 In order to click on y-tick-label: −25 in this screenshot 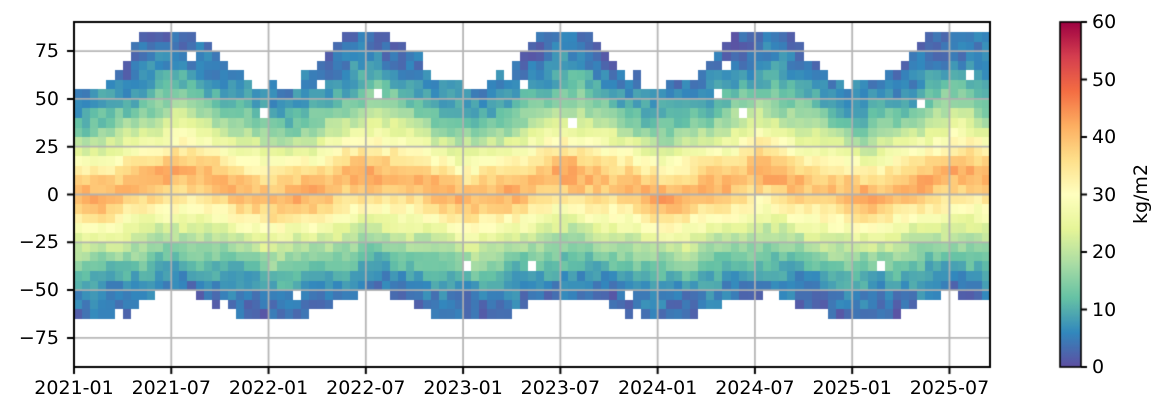, I will do `click(38, 242)`.